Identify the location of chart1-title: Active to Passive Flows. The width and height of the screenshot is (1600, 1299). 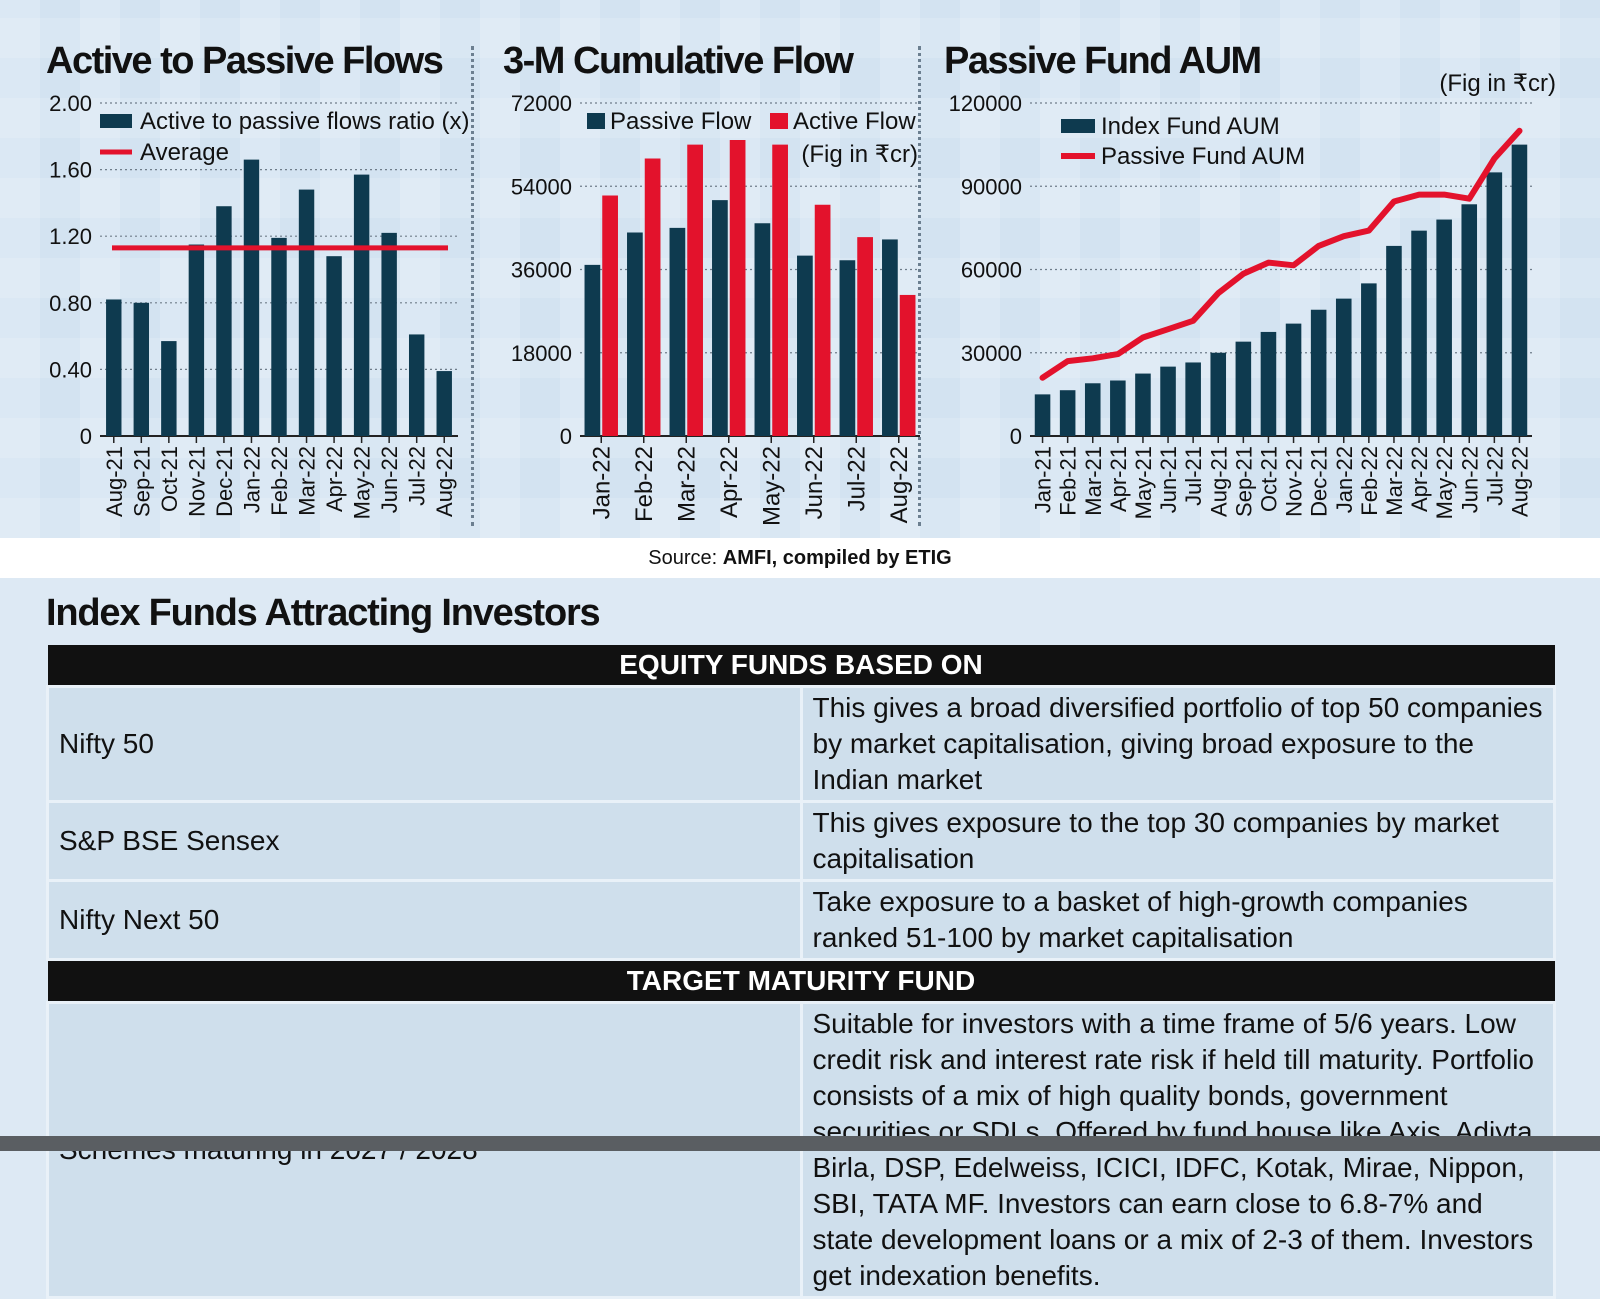
(245, 61).